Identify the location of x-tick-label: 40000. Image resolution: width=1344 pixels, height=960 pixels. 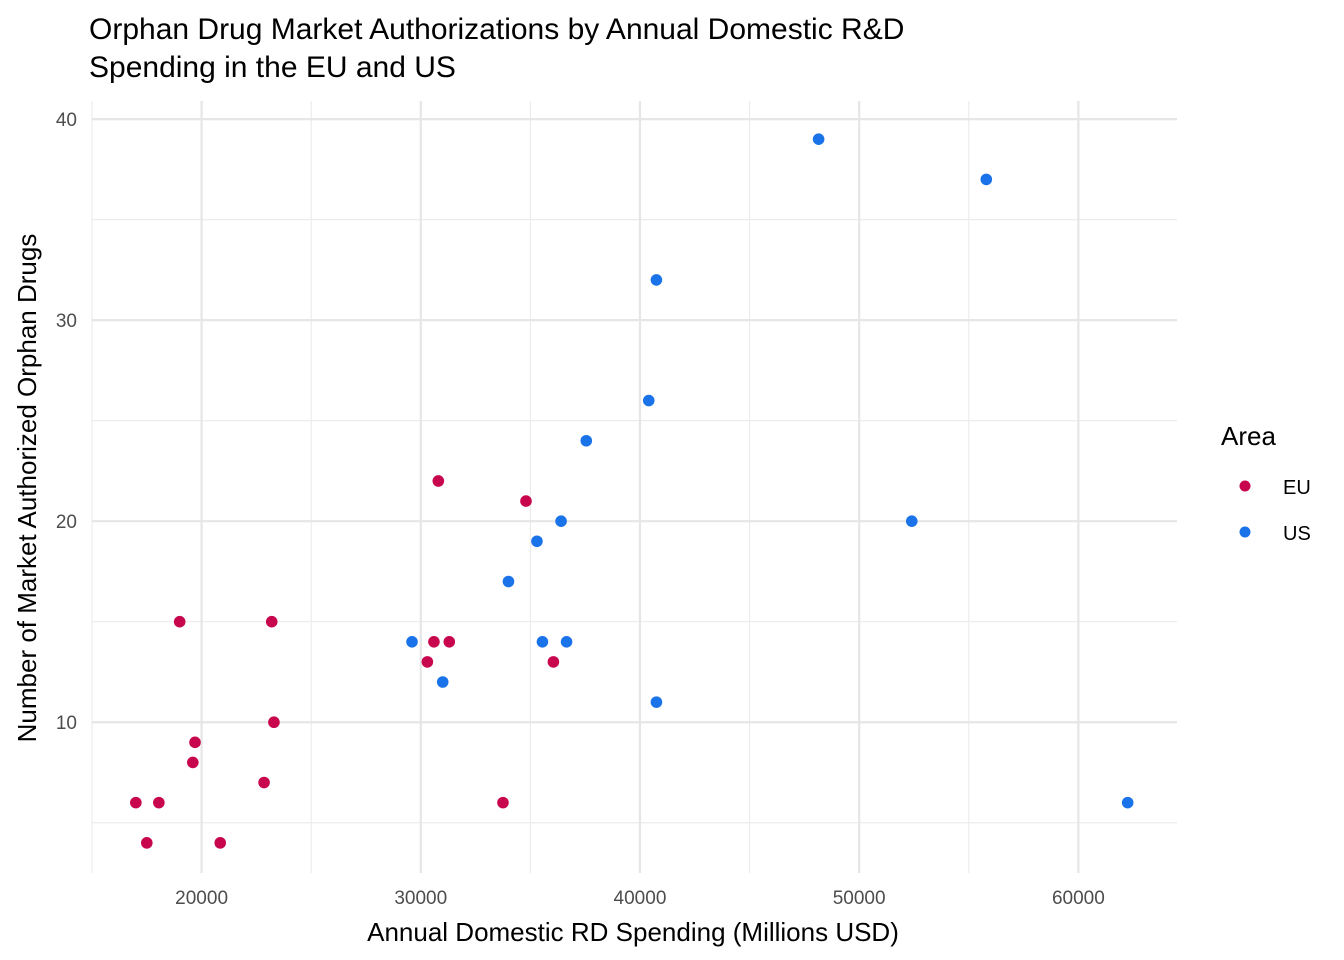
(640, 898).